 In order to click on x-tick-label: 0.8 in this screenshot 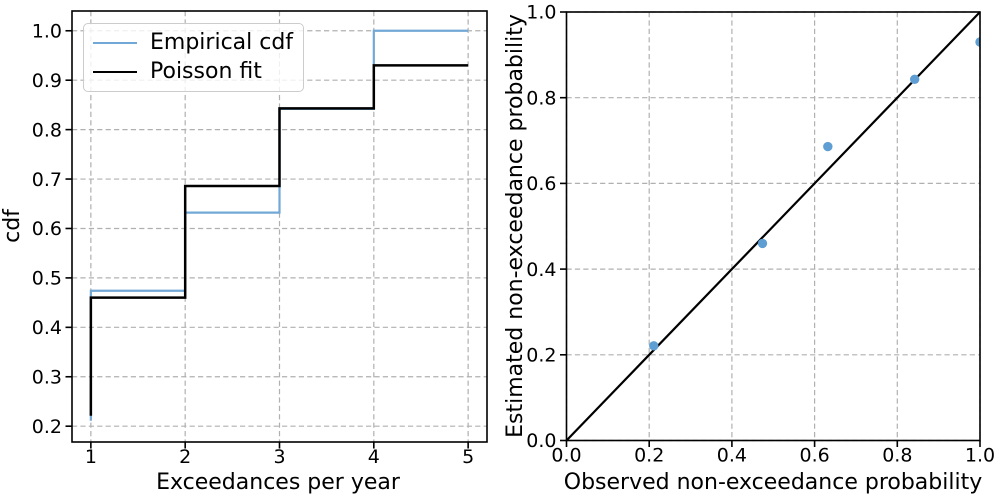, I will do `click(897, 456)`.